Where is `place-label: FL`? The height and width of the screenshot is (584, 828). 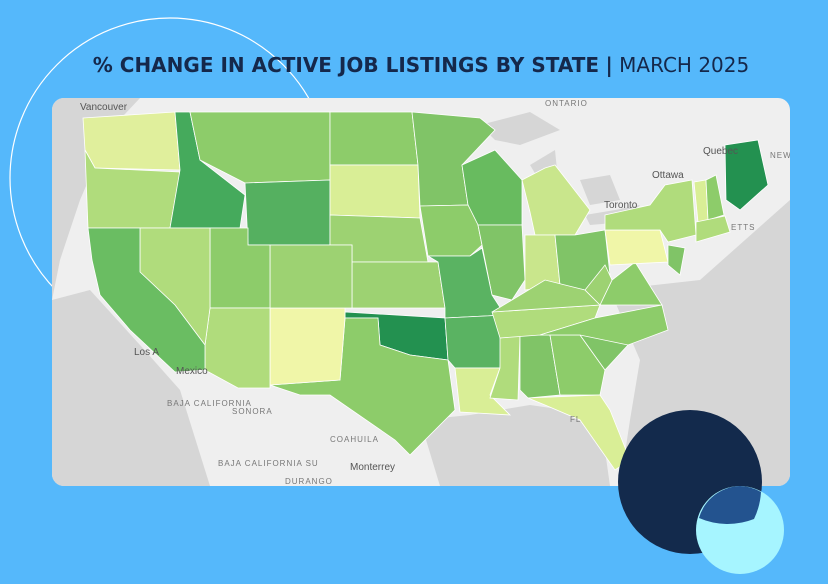 place-label: FL is located at coordinates (575, 419).